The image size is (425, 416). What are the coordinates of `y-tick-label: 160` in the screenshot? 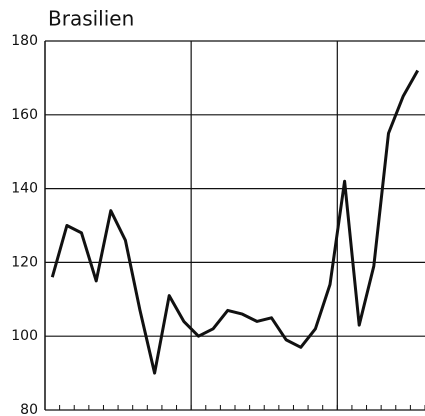 It's located at (24, 115).